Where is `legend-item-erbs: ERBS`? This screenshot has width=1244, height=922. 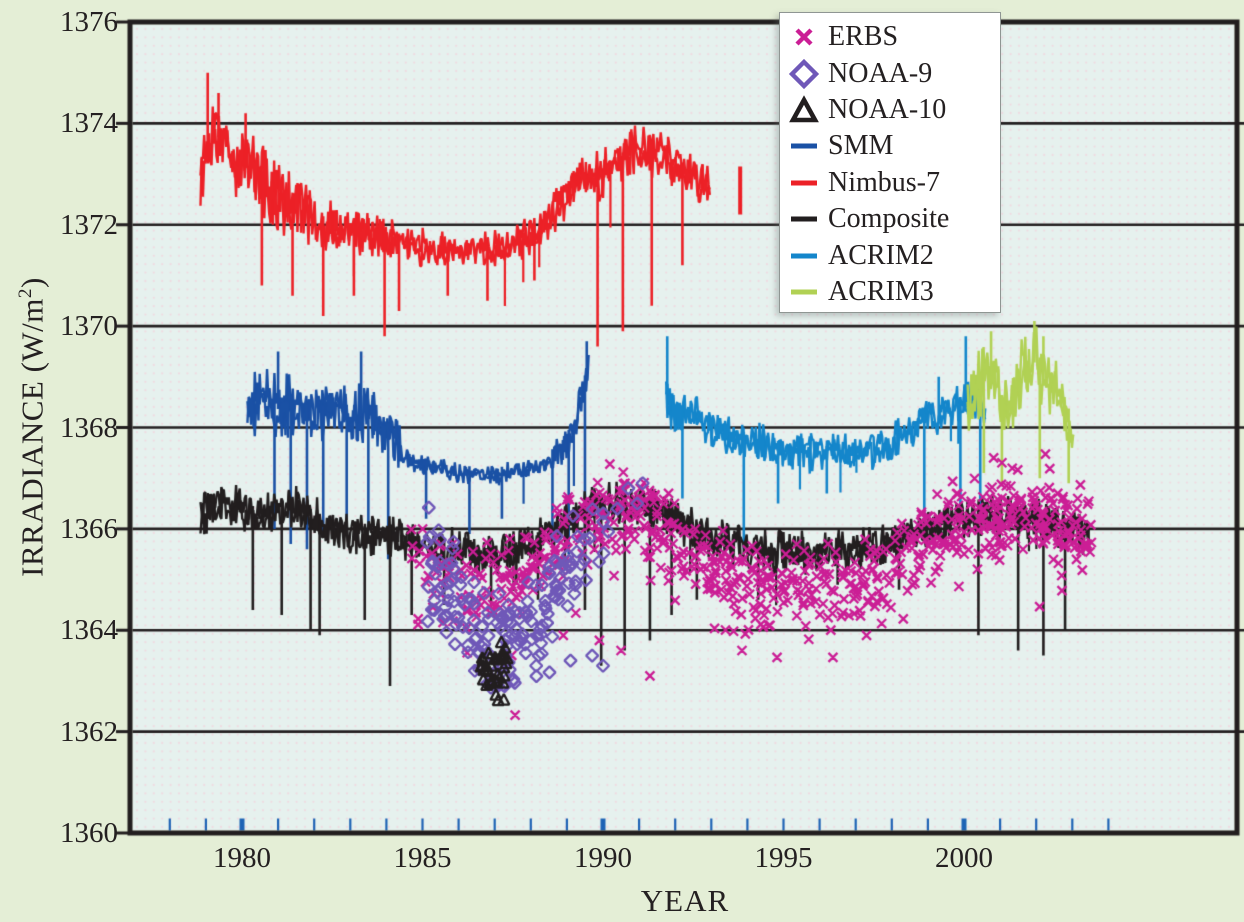 legend-item-erbs: ERBS is located at coordinates (890, 37).